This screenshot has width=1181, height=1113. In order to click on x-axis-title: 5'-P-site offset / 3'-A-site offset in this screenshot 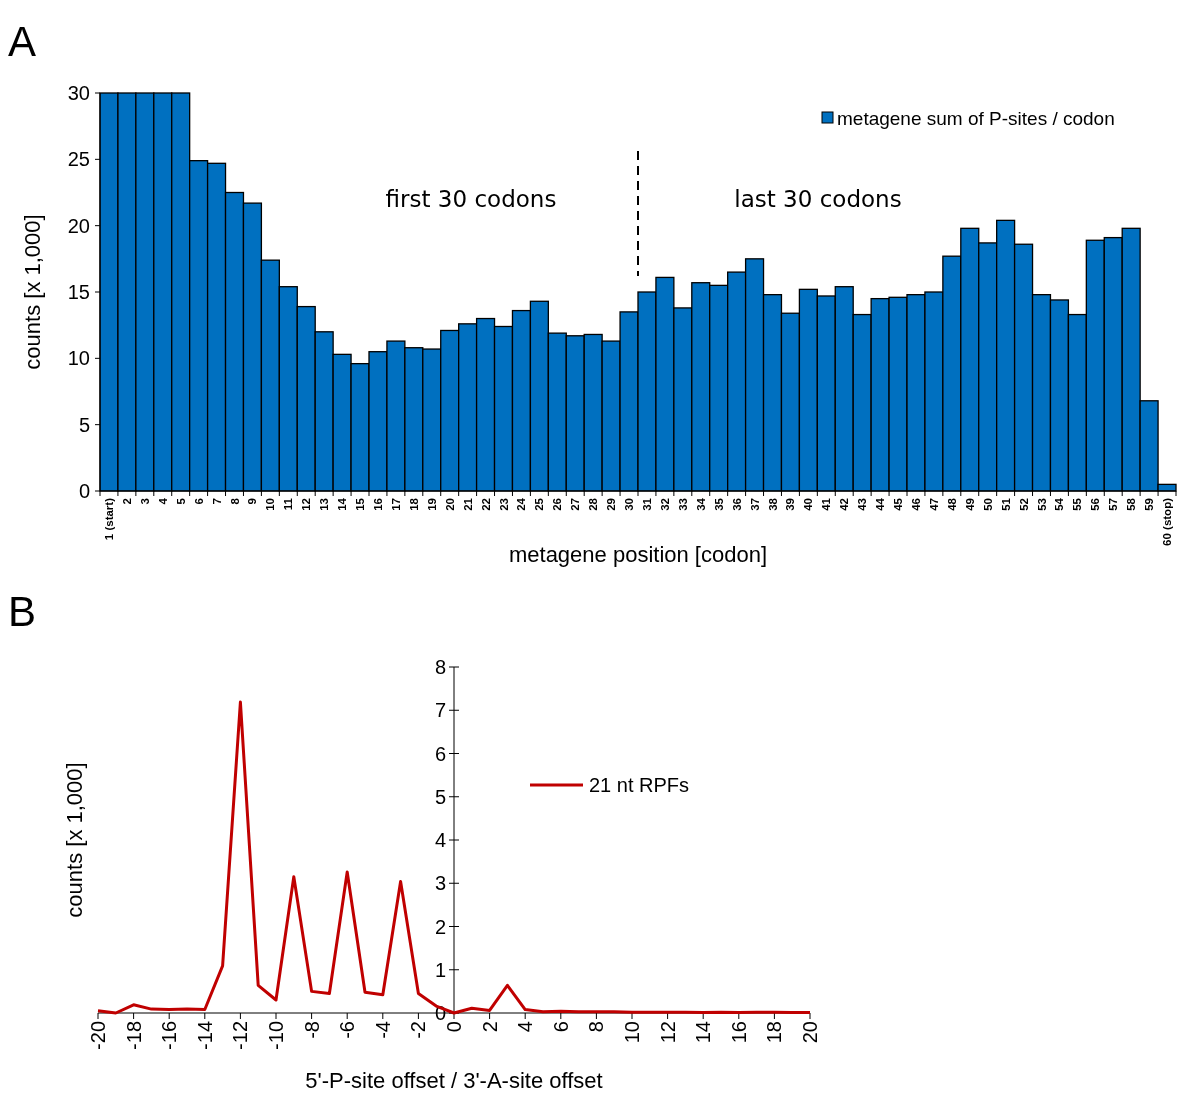, I will do `click(454, 1080)`.